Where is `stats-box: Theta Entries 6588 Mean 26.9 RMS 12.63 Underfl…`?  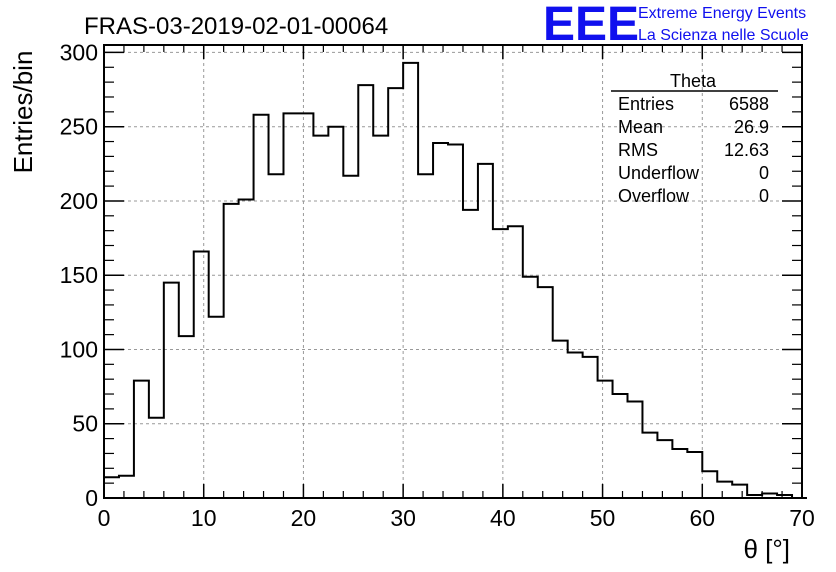 stats-box: Theta Entries 6588 Mean 26.9 RMS 12.63 Underfl… is located at coordinates (694, 138).